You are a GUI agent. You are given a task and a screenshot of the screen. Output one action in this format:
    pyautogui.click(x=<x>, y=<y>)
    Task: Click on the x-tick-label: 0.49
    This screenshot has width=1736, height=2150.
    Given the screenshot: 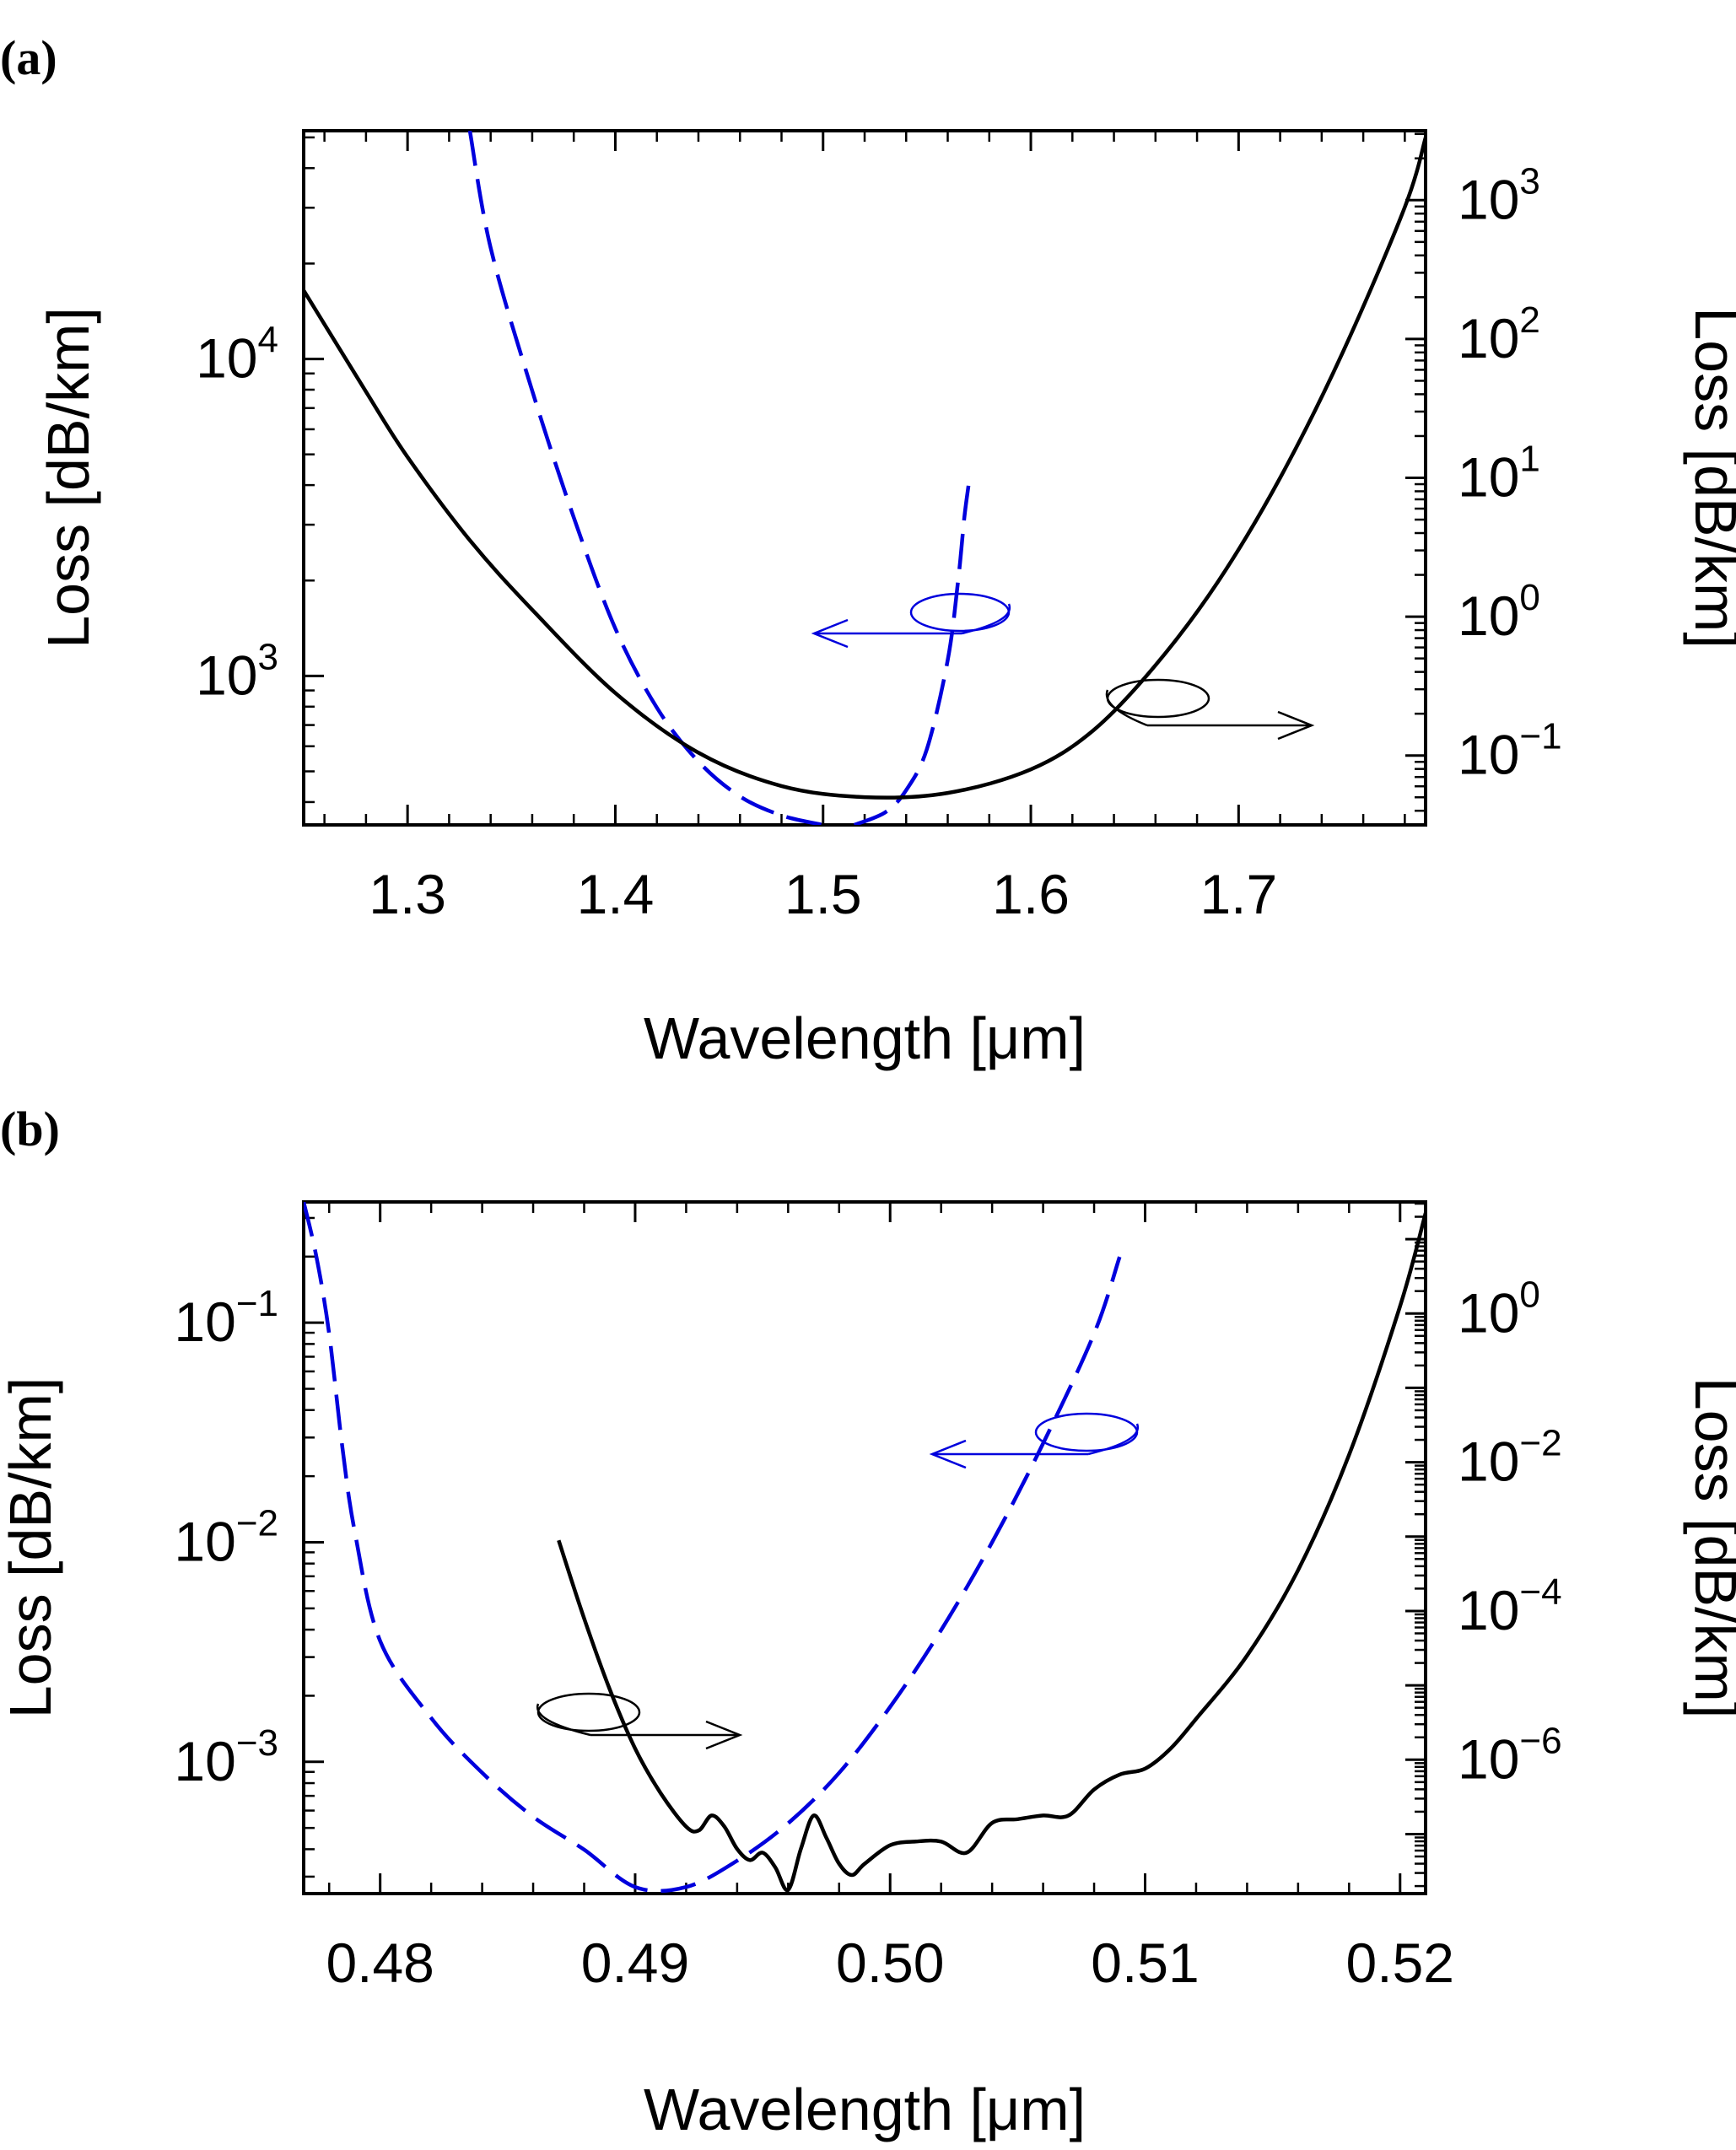 What is the action you would take?
    pyautogui.click(x=635, y=1963)
    